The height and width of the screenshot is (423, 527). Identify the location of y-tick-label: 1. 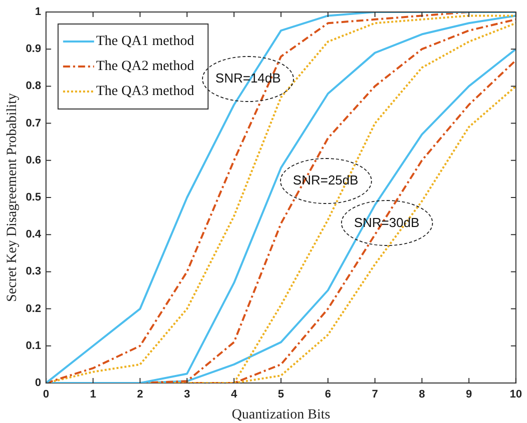
(38, 12).